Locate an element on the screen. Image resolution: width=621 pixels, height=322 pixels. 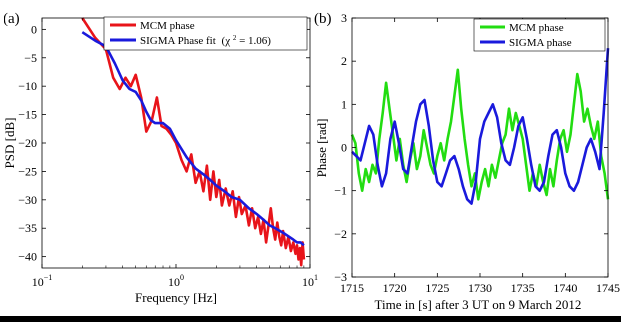
legend-entry-mcm-b: MCM phase is located at coordinates (536, 28).